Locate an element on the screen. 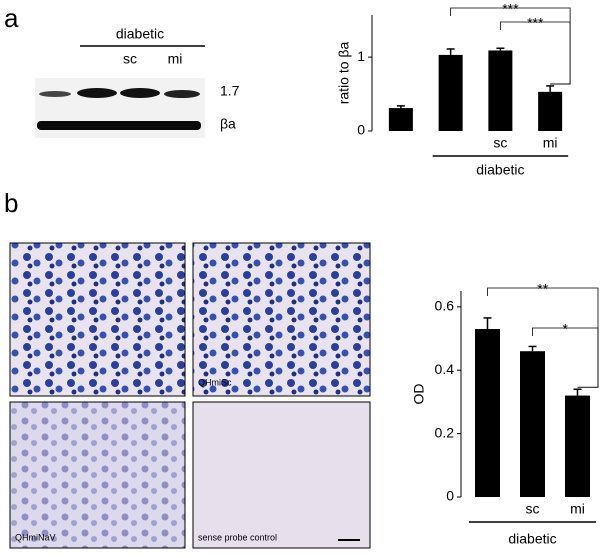  y-tick-label: 0.4 is located at coordinates (445, 369).